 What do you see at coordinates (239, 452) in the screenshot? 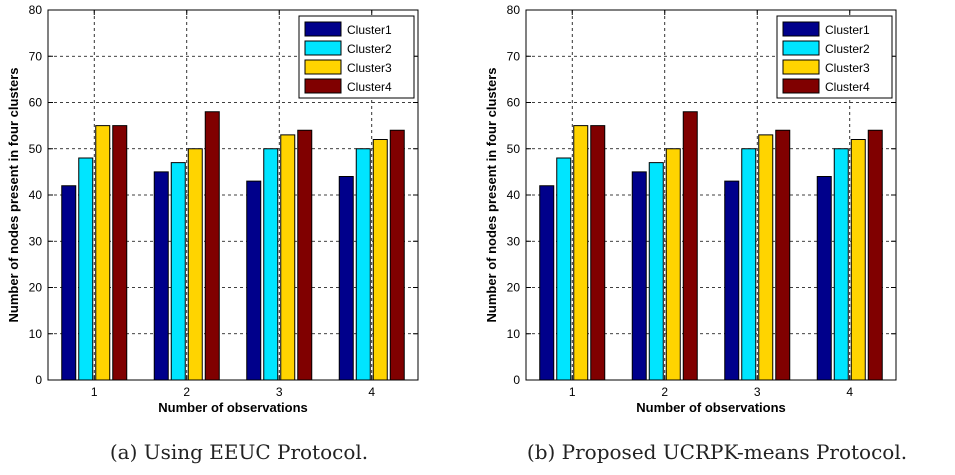
I see `chart-a-caption: (a) Using EEUC Protocol.` at bounding box center [239, 452].